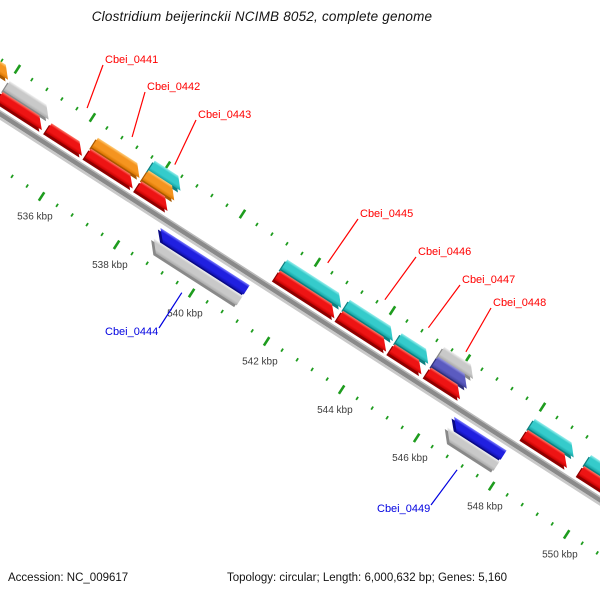  Describe the element at coordinates (444, 252) in the screenshot. I see `gene-label: Cbei_0446` at that location.